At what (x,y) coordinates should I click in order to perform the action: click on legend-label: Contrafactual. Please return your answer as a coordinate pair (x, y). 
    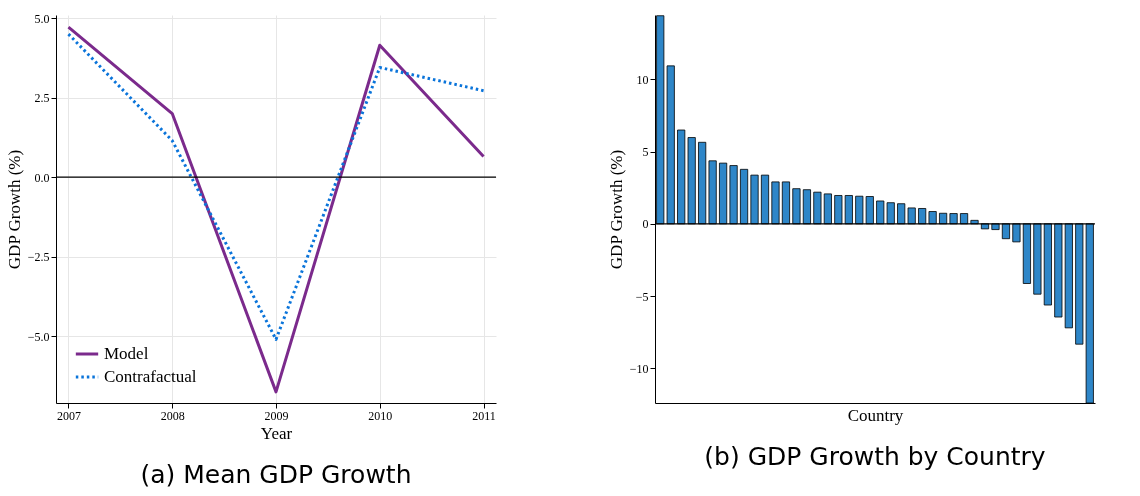
    Looking at the image, I should click on (150, 376).